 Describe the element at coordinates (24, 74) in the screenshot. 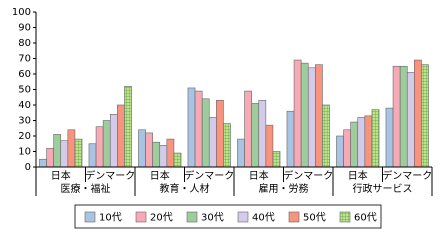

I see `y-tick-label: 60` at that location.